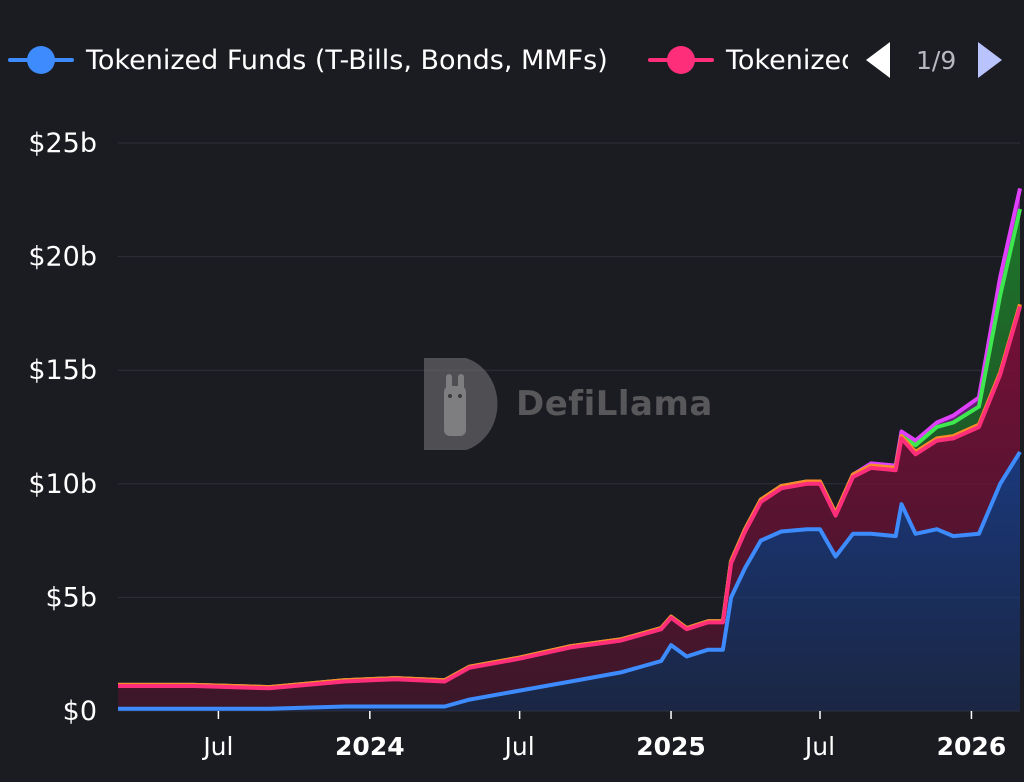  I want to click on y-tick-label: $25b, so click(62, 143).